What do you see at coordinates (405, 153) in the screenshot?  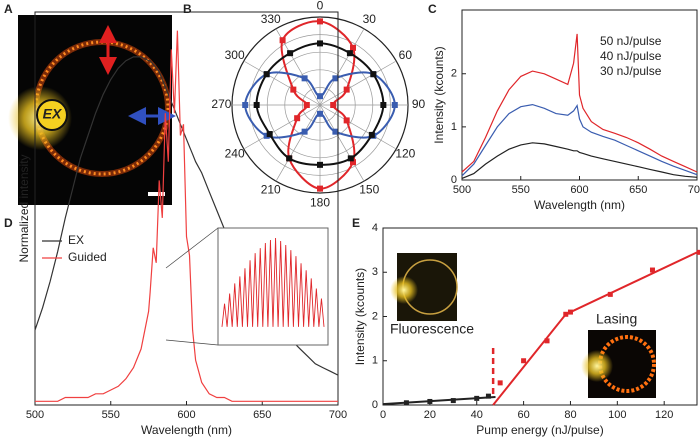 I see `angle-label: 120` at bounding box center [405, 153].